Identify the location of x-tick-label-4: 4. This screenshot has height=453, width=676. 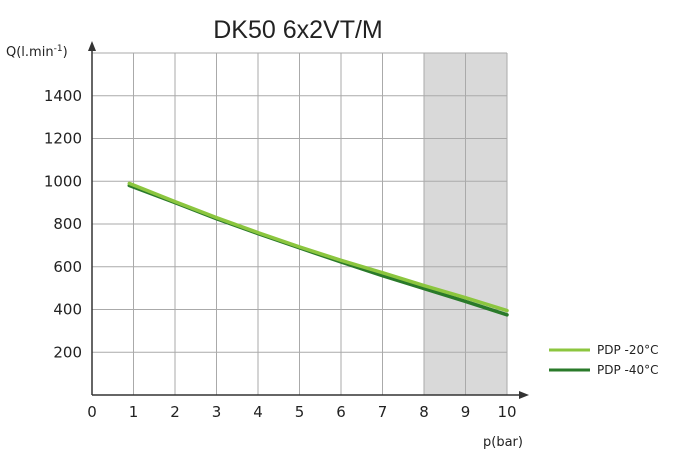
(258, 412).